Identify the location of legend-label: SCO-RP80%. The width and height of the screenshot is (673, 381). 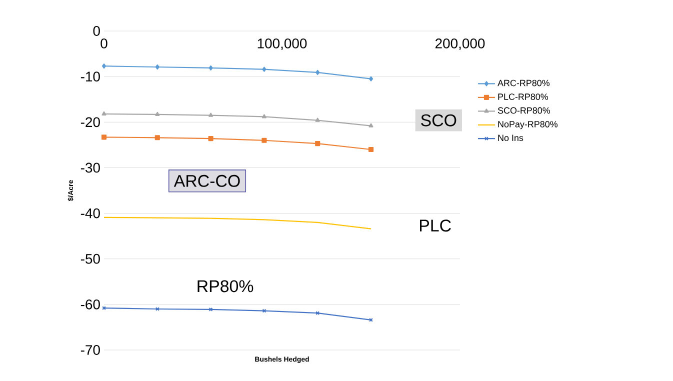
(524, 110).